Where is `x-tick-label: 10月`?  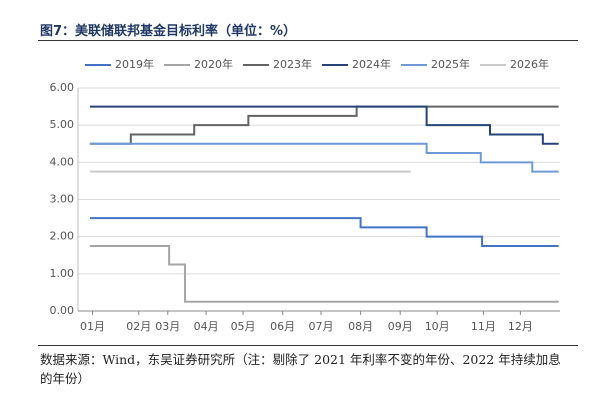 x-tick-label: 10月 is located at coordinates (437, 326).